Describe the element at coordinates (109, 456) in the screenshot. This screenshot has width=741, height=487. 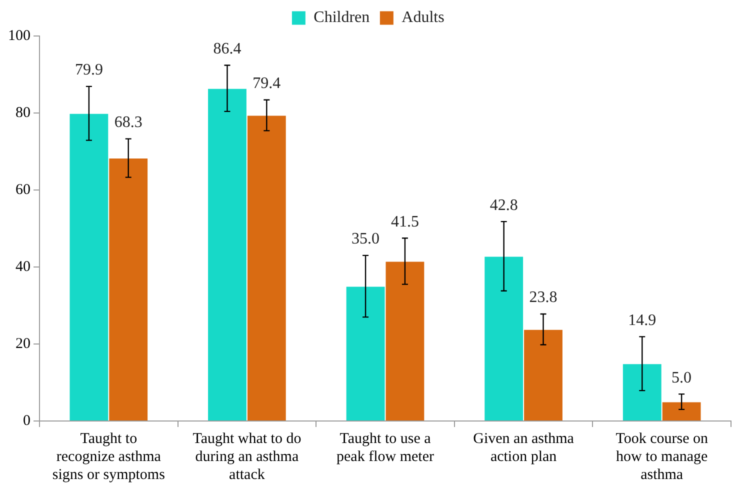
I see `x-tick-label: Taught to recognize asthma signs or symptoms` at that location.